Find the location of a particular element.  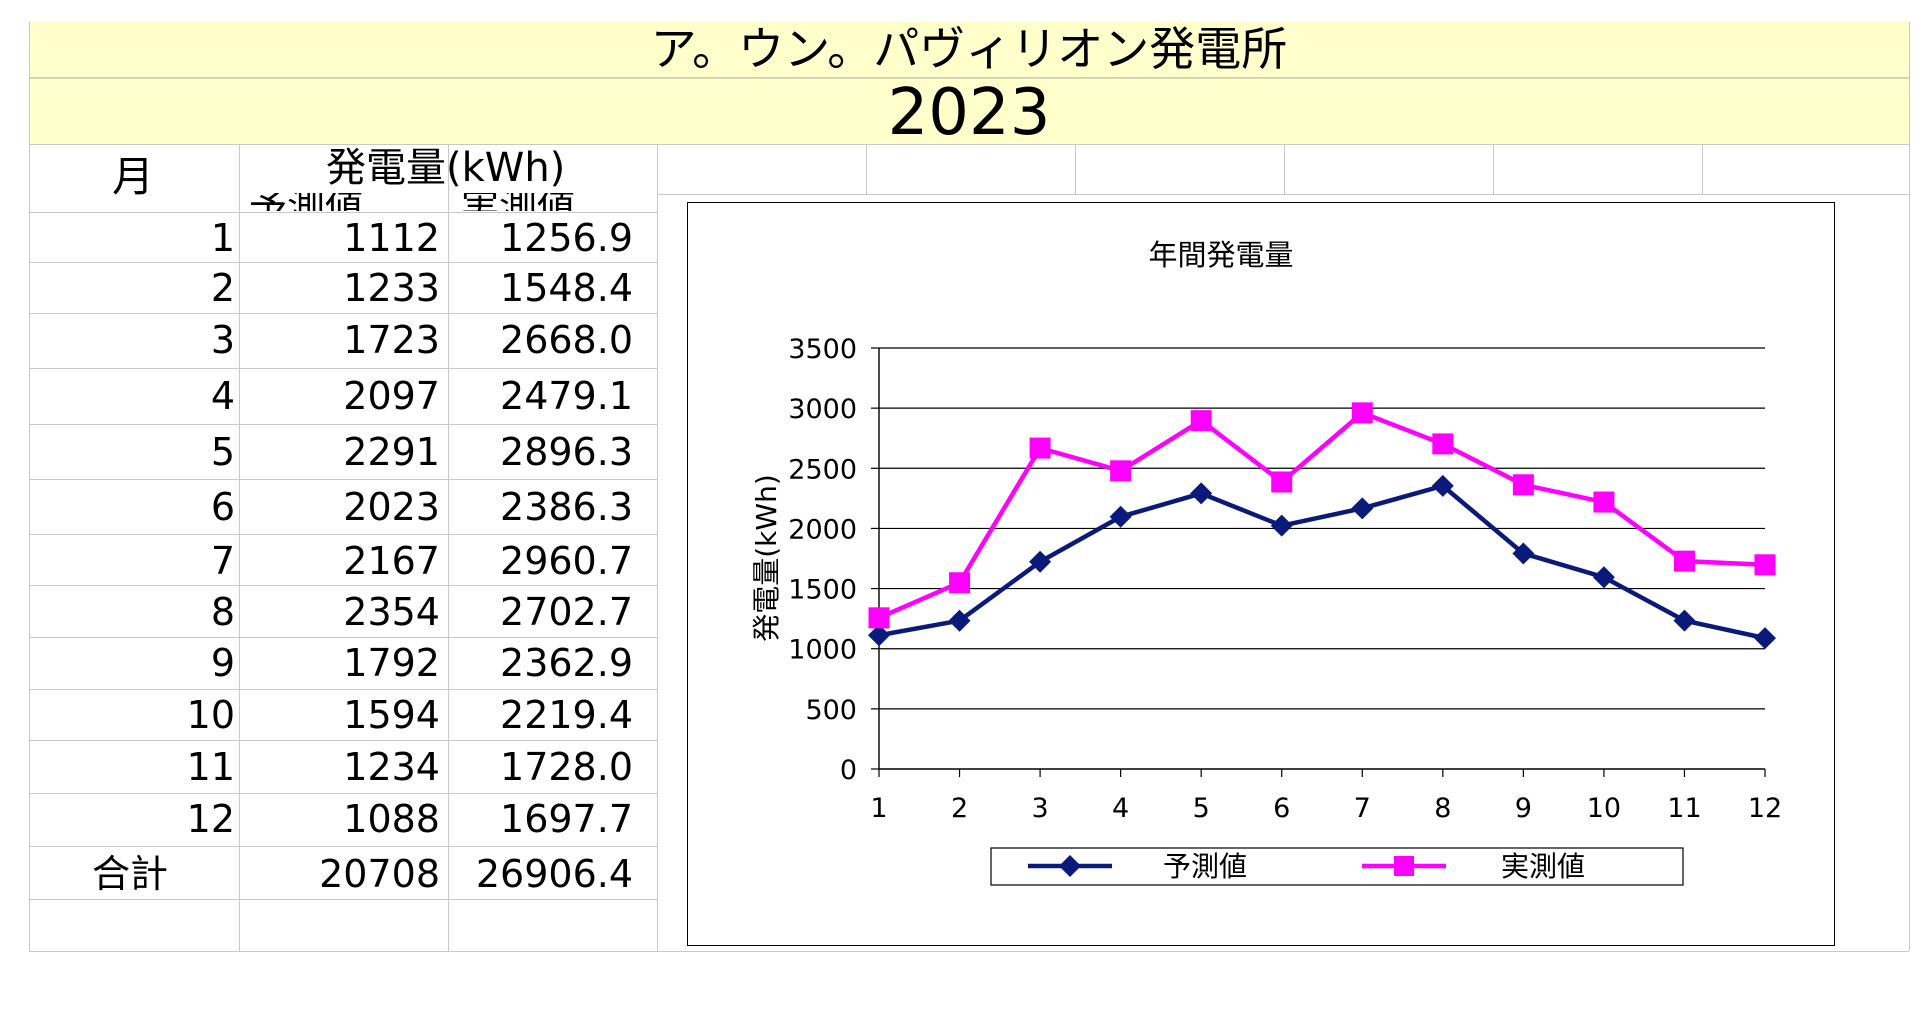

table-row-month: 5 is located at coordinates (222, 452).